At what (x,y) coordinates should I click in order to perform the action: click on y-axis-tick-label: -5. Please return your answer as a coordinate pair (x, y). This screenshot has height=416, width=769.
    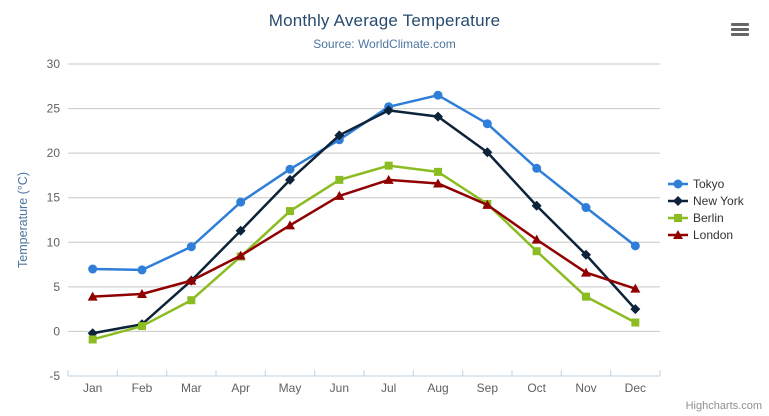
    Looking at the image, I should click on (54, 376).